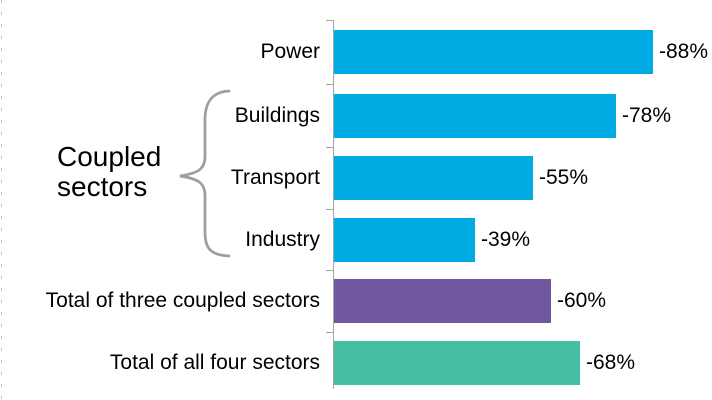 Image resolution: width=712 pixels, height=400 pixels. Describe the element at coordinates (506, 239) in the screenshot. I see `value-label-industry: -39%` at that location.